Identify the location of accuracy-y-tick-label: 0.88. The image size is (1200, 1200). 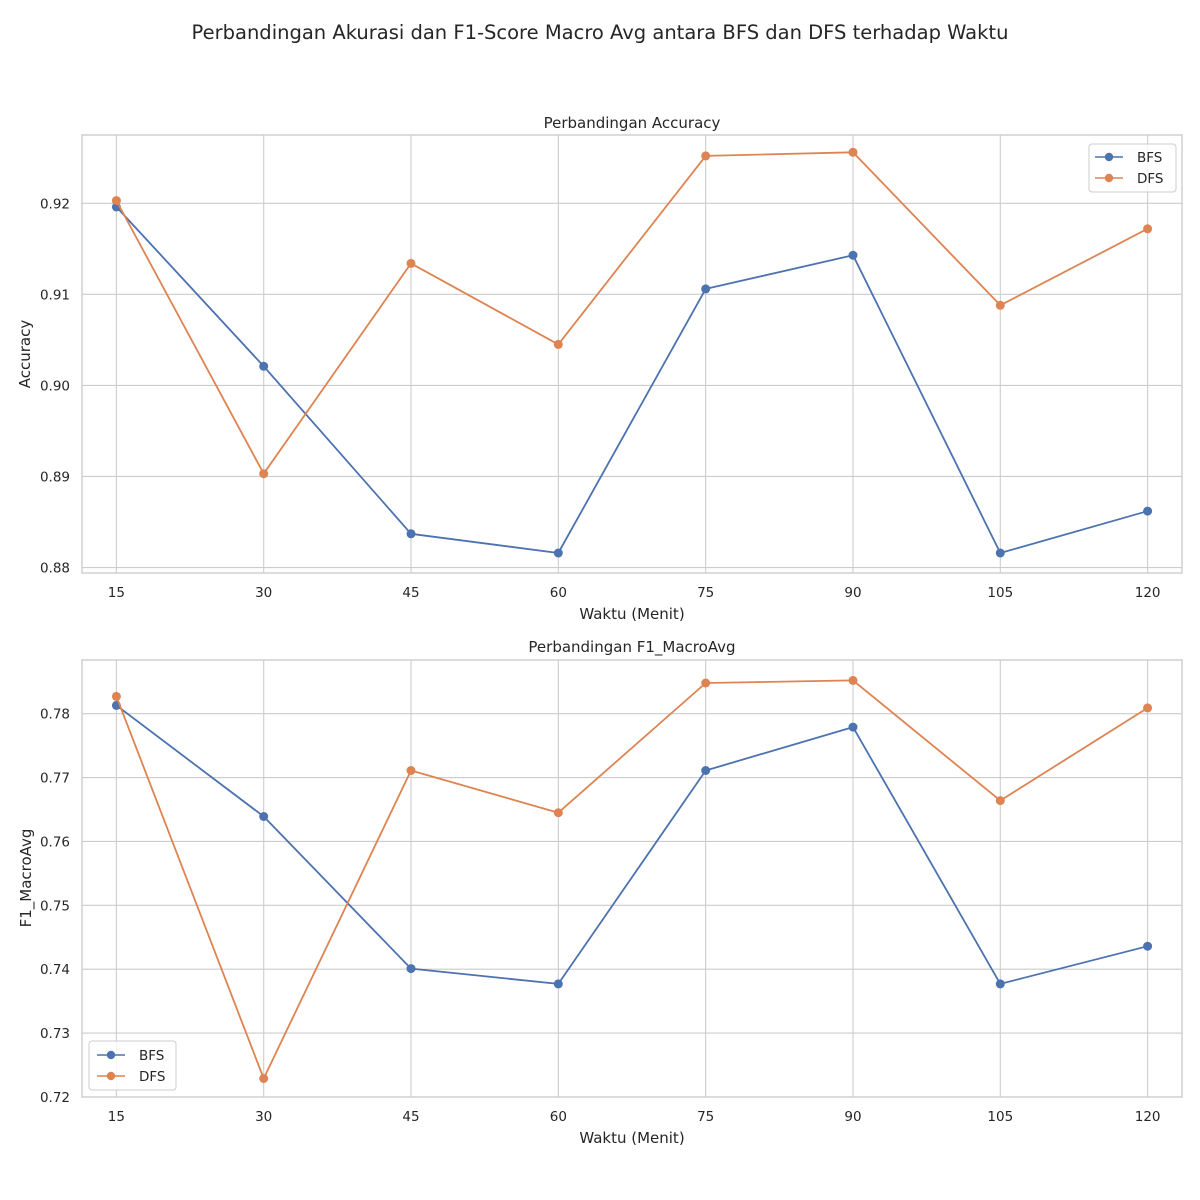
(55, 569).